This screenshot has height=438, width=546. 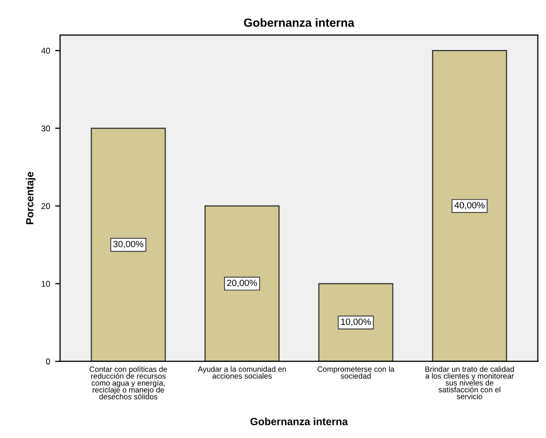 What do you see at coordinates (299, 422) in the screenshot?
I see `x-axis-title: Gobernanza interna` at bounding box center [299, 422].